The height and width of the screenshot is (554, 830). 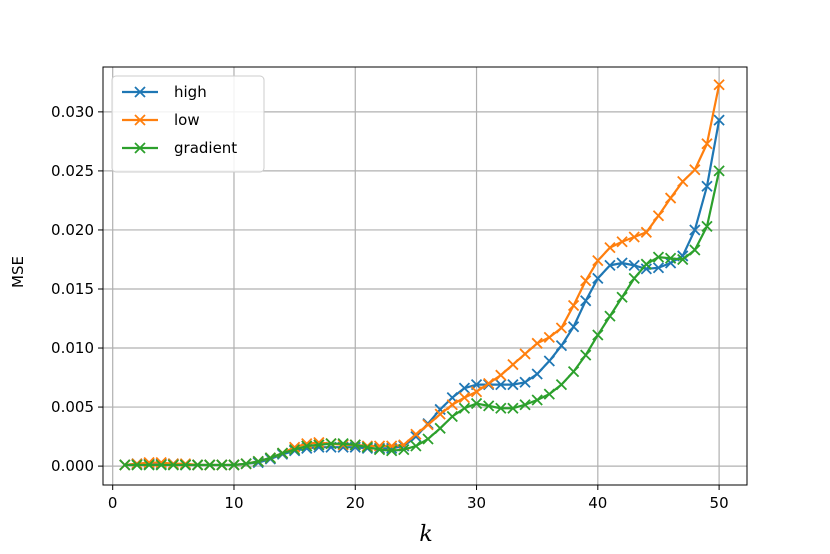 I want to click on legend-label: gradient, so click(x=205, y=148).